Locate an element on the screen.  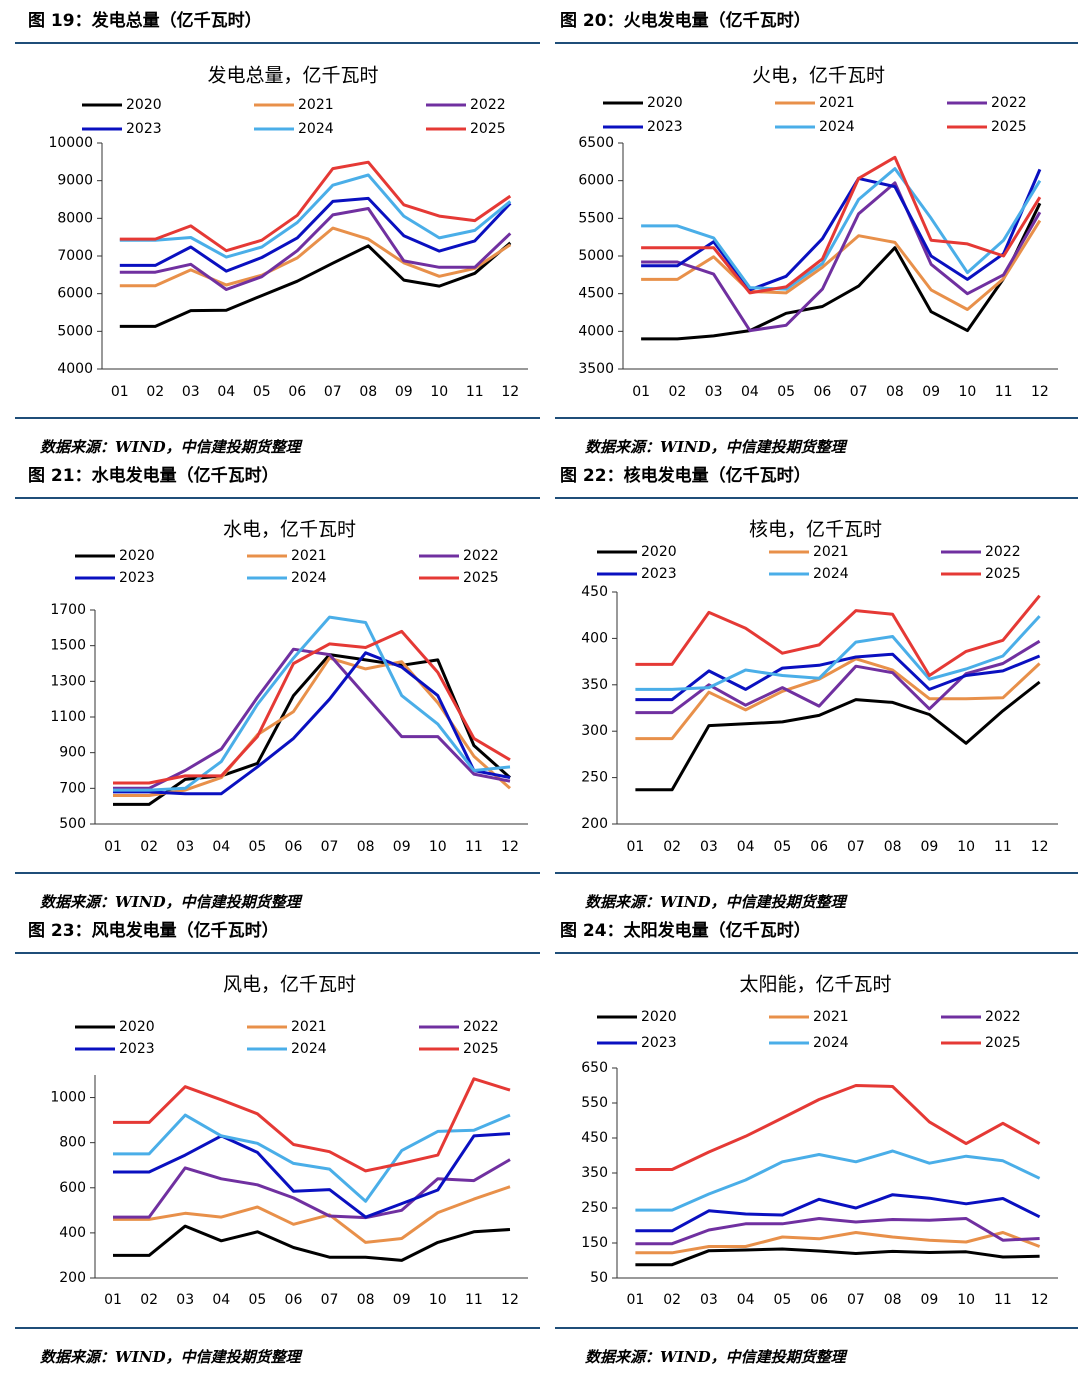
chart-title: 水电，亿千瓦时 is located at coordinates (289, 530).